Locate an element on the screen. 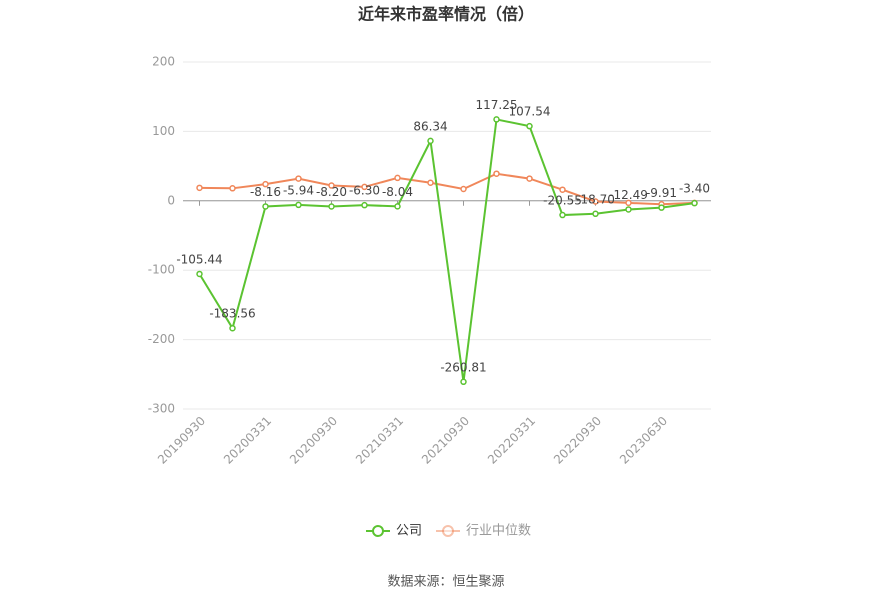 This screenshot has height=603, width=893. data-label: -6.30 is located at coordinates (364, 191).